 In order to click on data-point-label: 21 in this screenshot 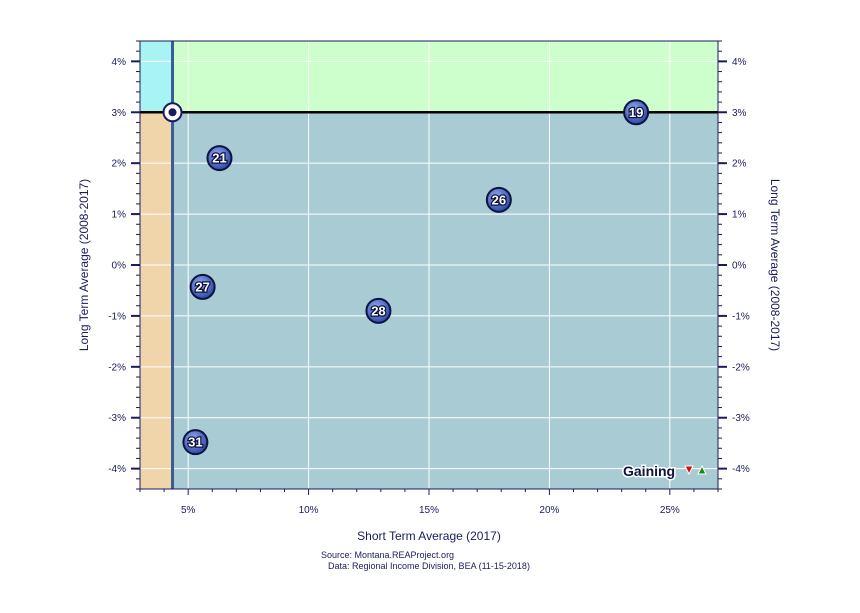, I will do `click(219, 158)`.